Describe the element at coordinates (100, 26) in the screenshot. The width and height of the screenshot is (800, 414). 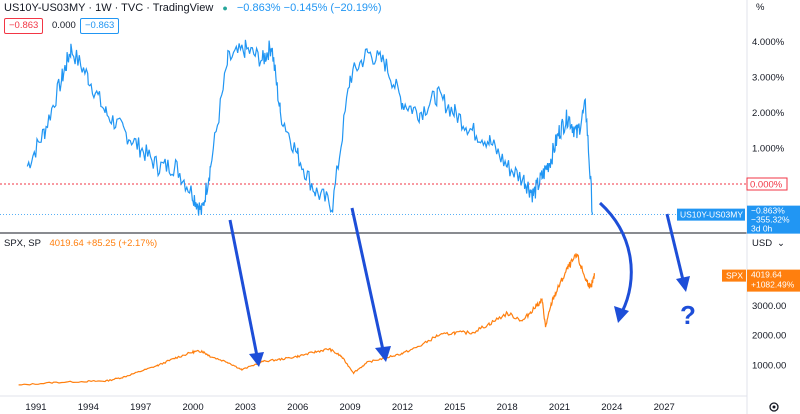
I see `buy-price-pill: −0.863` at that location.